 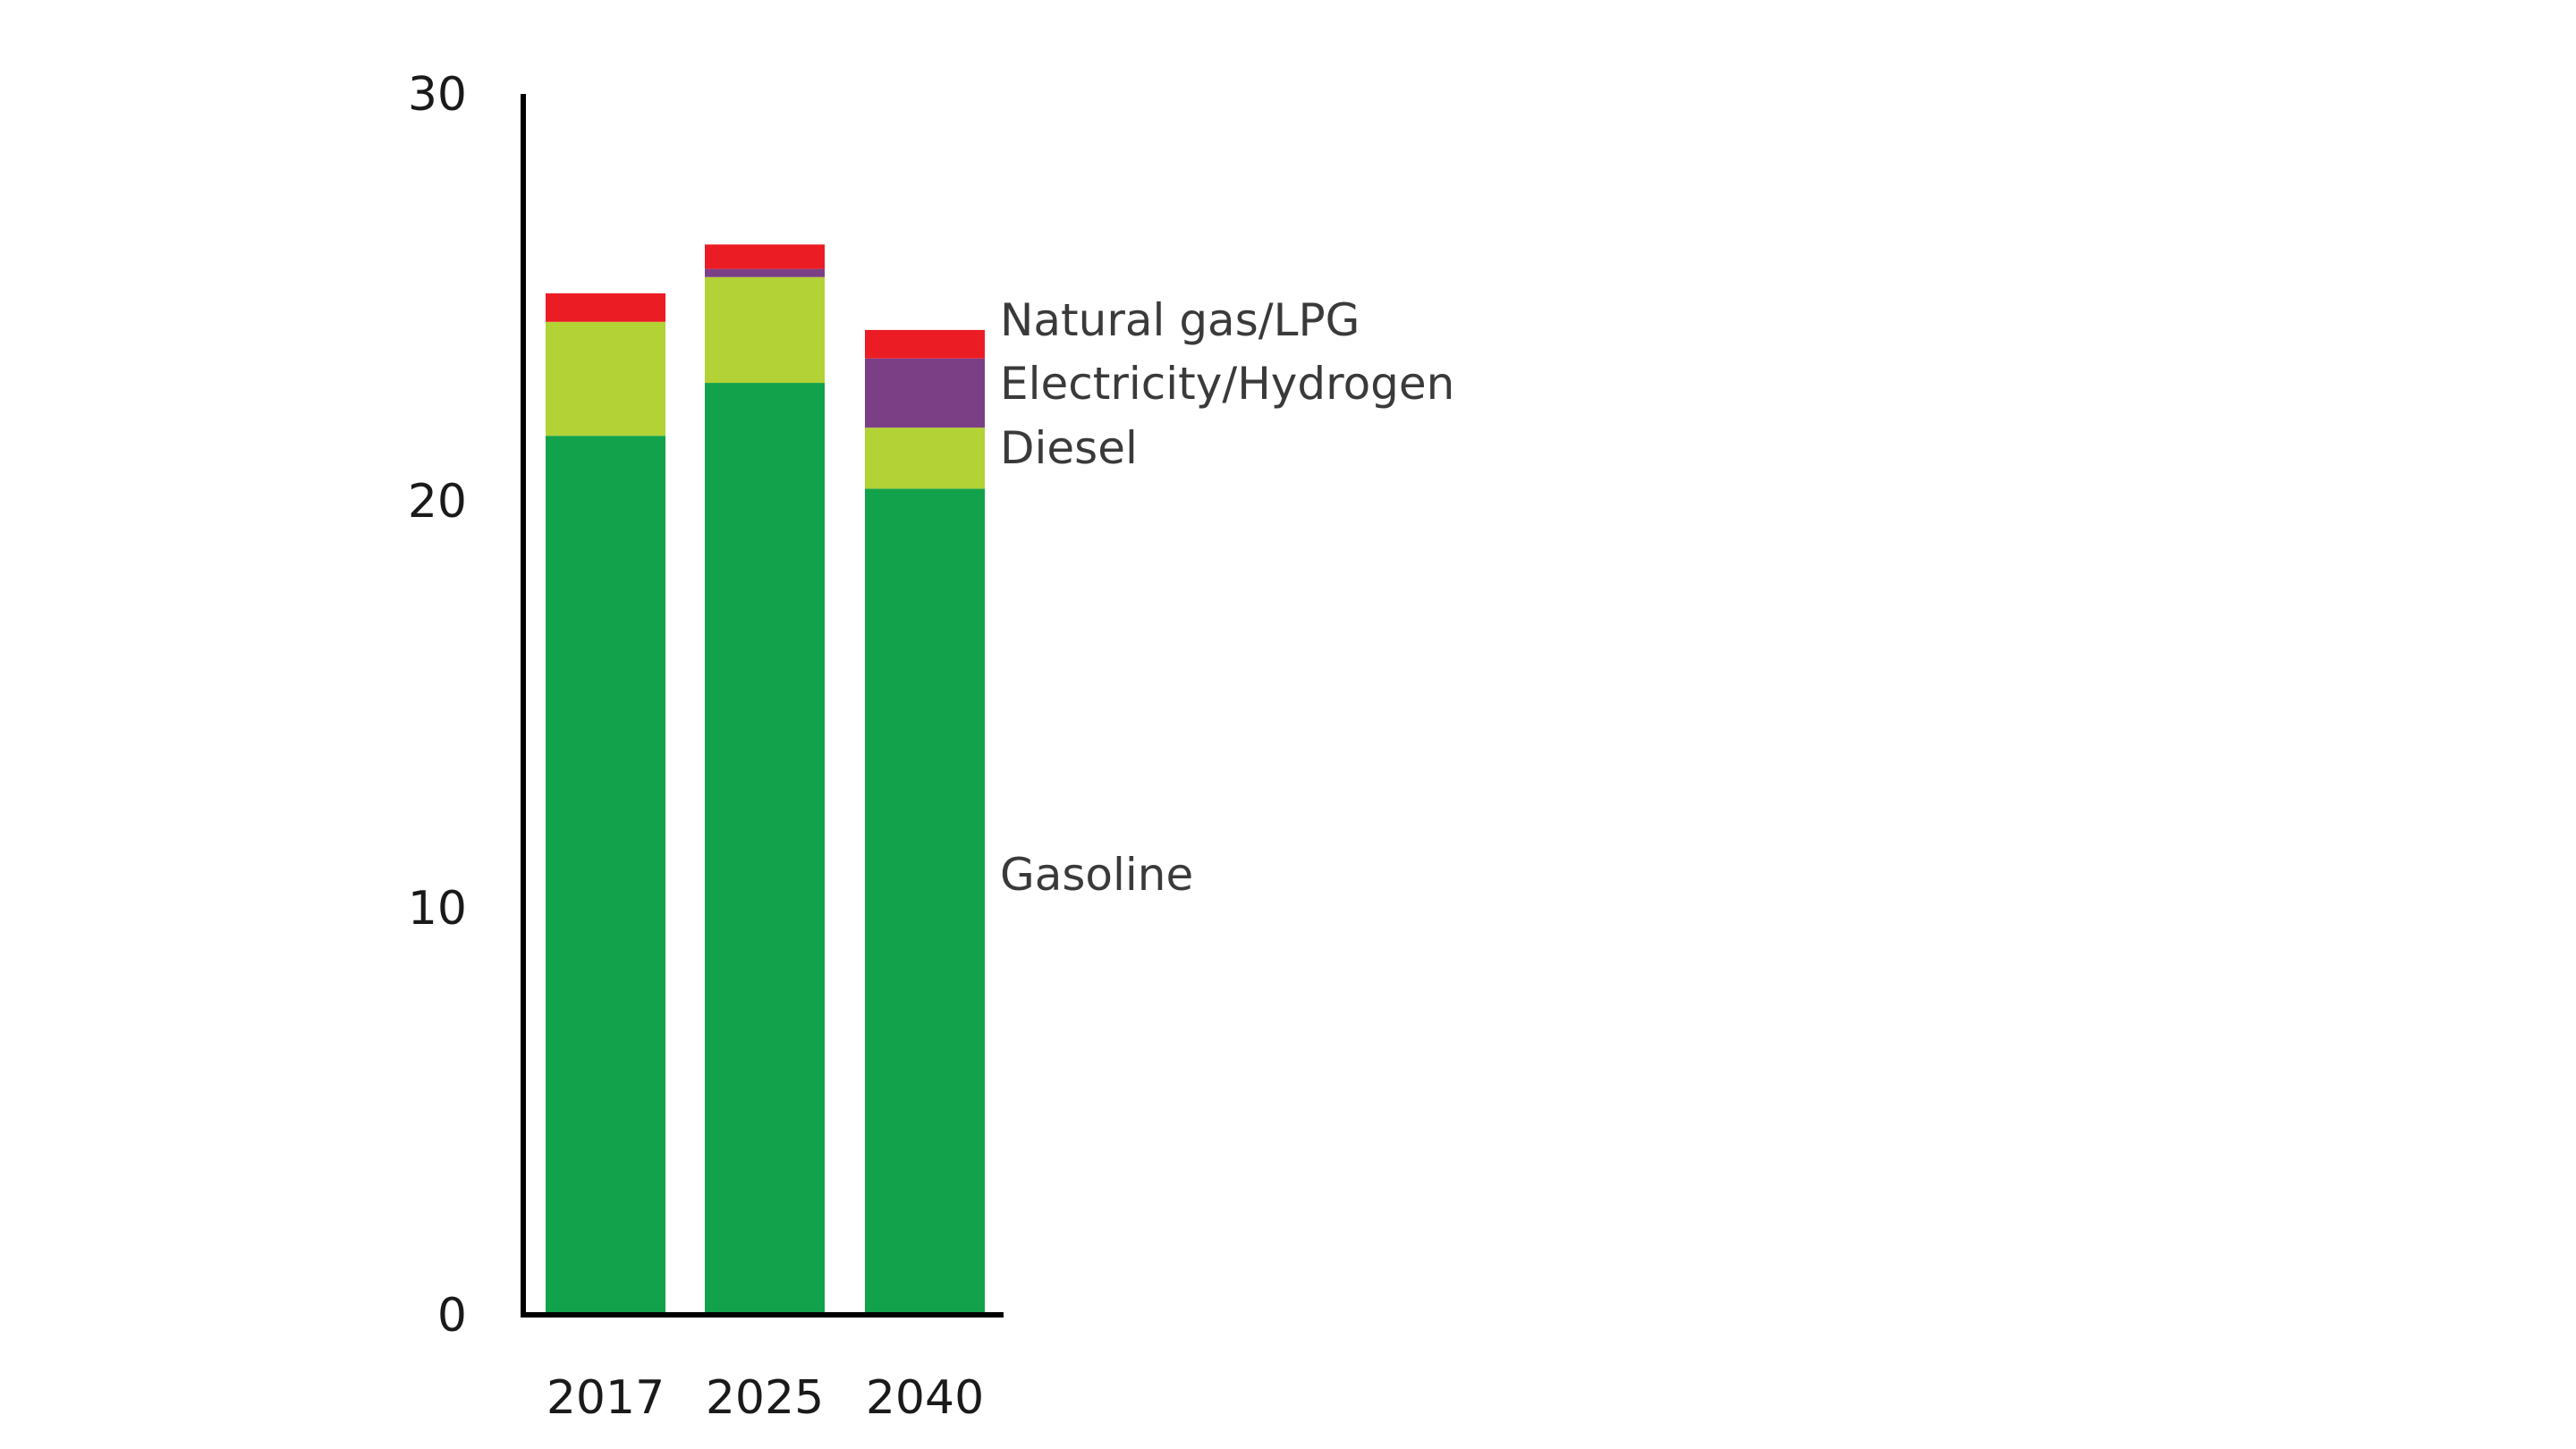 I want to click on x-tick-labels: 2017 2025 2040, so click(x=765, y=1398).